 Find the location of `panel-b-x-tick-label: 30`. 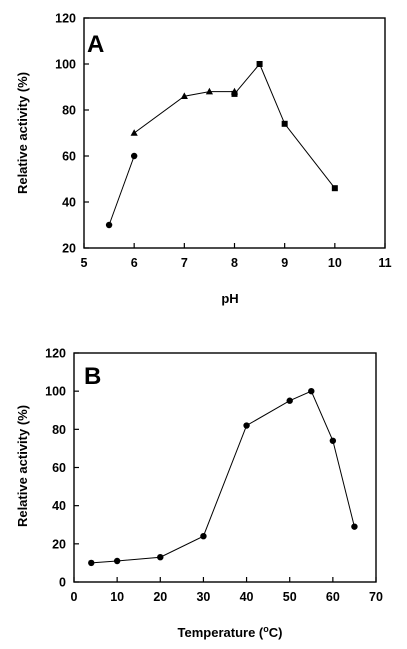

panel-b-x-tick-label: 30 is located at coordinates (203, 597).